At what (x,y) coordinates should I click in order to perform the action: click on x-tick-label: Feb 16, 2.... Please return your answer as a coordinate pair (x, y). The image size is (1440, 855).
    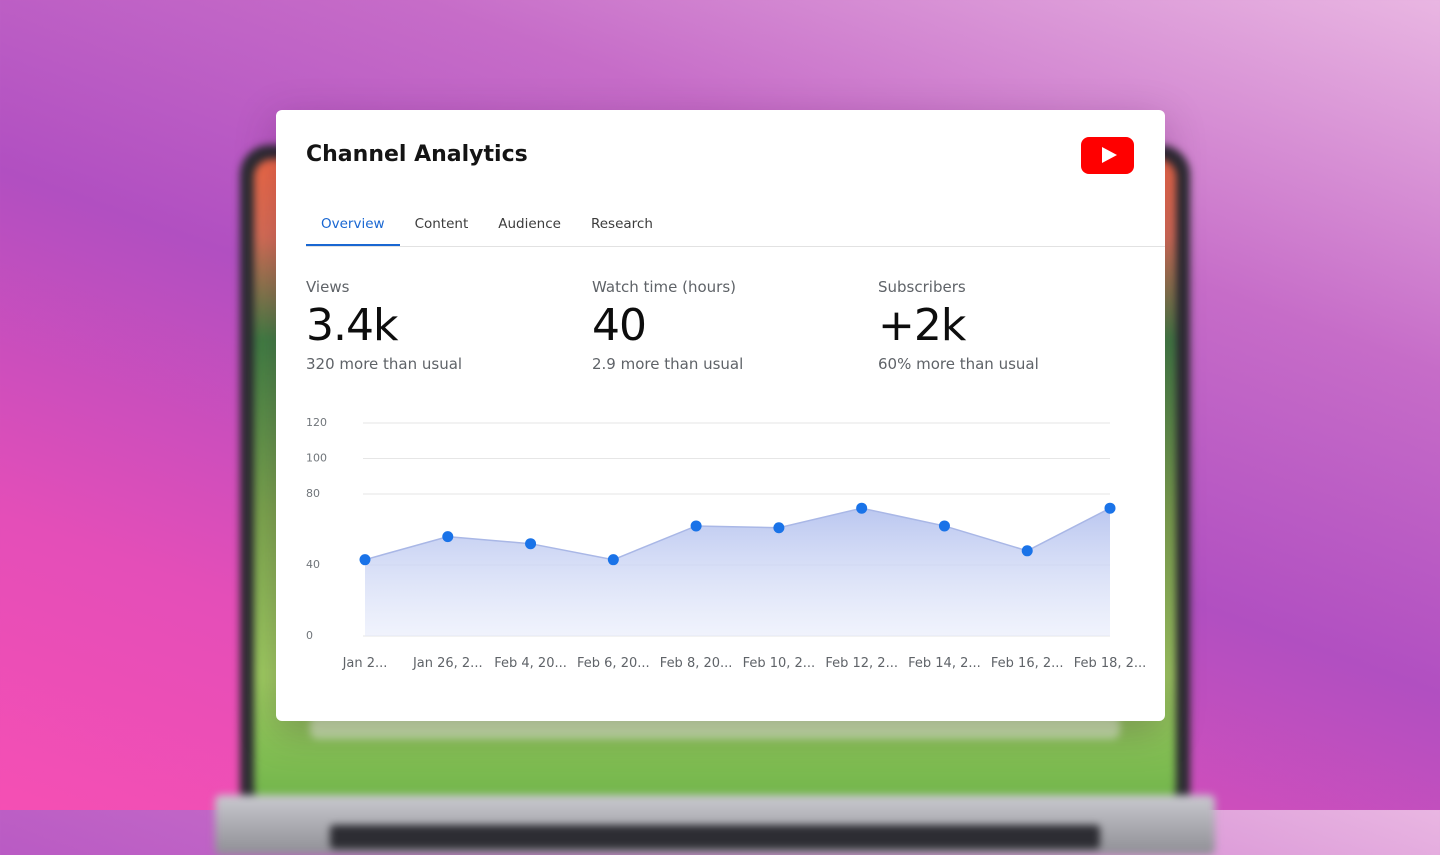
    Looking at the image, I should click on (1027, 663).